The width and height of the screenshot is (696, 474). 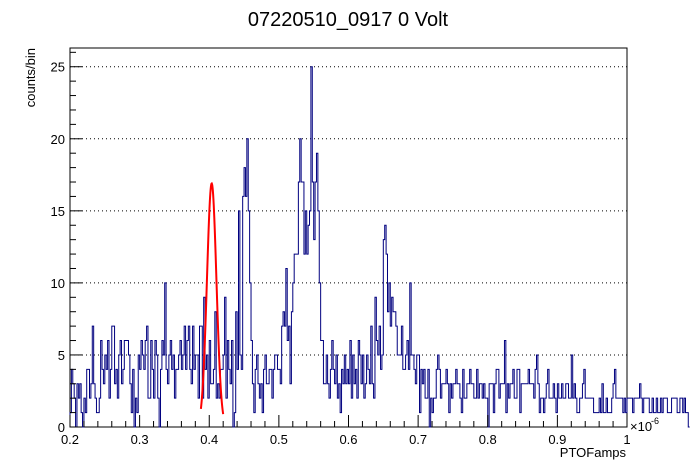 What do you see at coordinates (58, 67) in the screenshot?
I see `y-tick-label-5: 25` at bounding box center [58, 67].